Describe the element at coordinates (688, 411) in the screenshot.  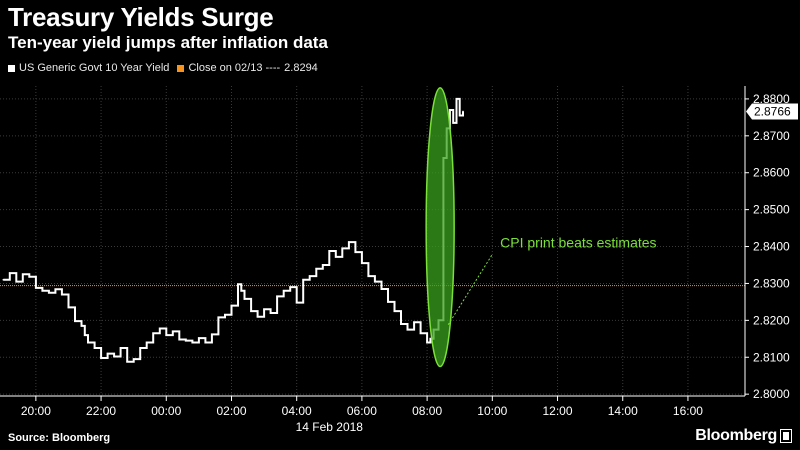
I see `x-tick-label: 16:00` at that location.